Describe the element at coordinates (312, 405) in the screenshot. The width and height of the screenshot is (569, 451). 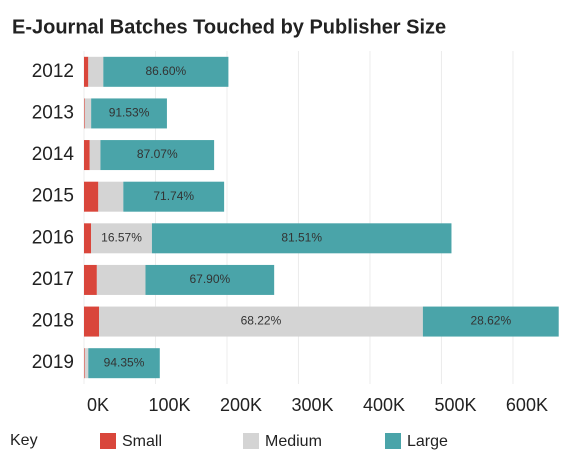
I see `x-tick-label: 300K` at that location.